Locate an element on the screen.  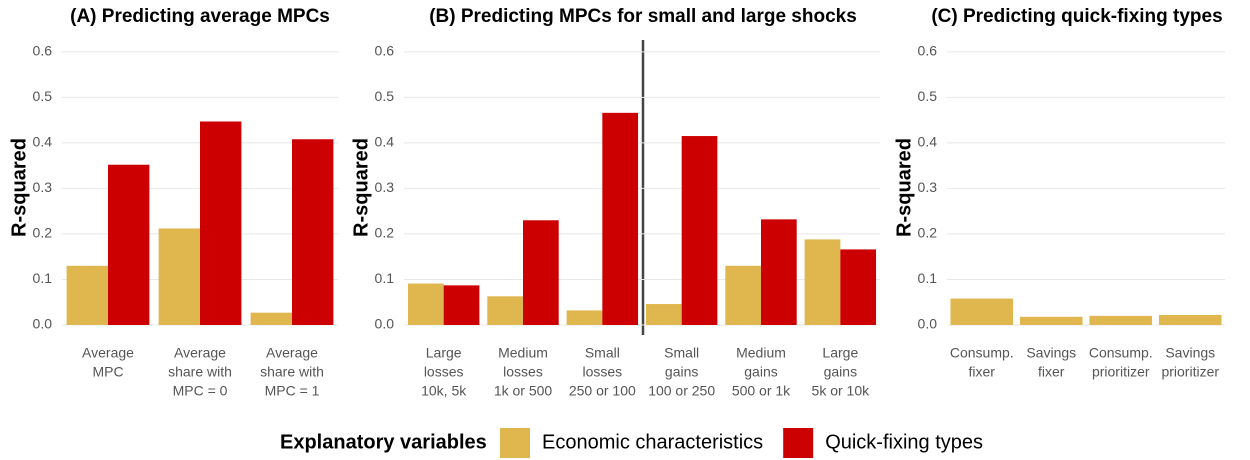
x-tick-label: 1k or 500 is located at coordinates (523, 391).